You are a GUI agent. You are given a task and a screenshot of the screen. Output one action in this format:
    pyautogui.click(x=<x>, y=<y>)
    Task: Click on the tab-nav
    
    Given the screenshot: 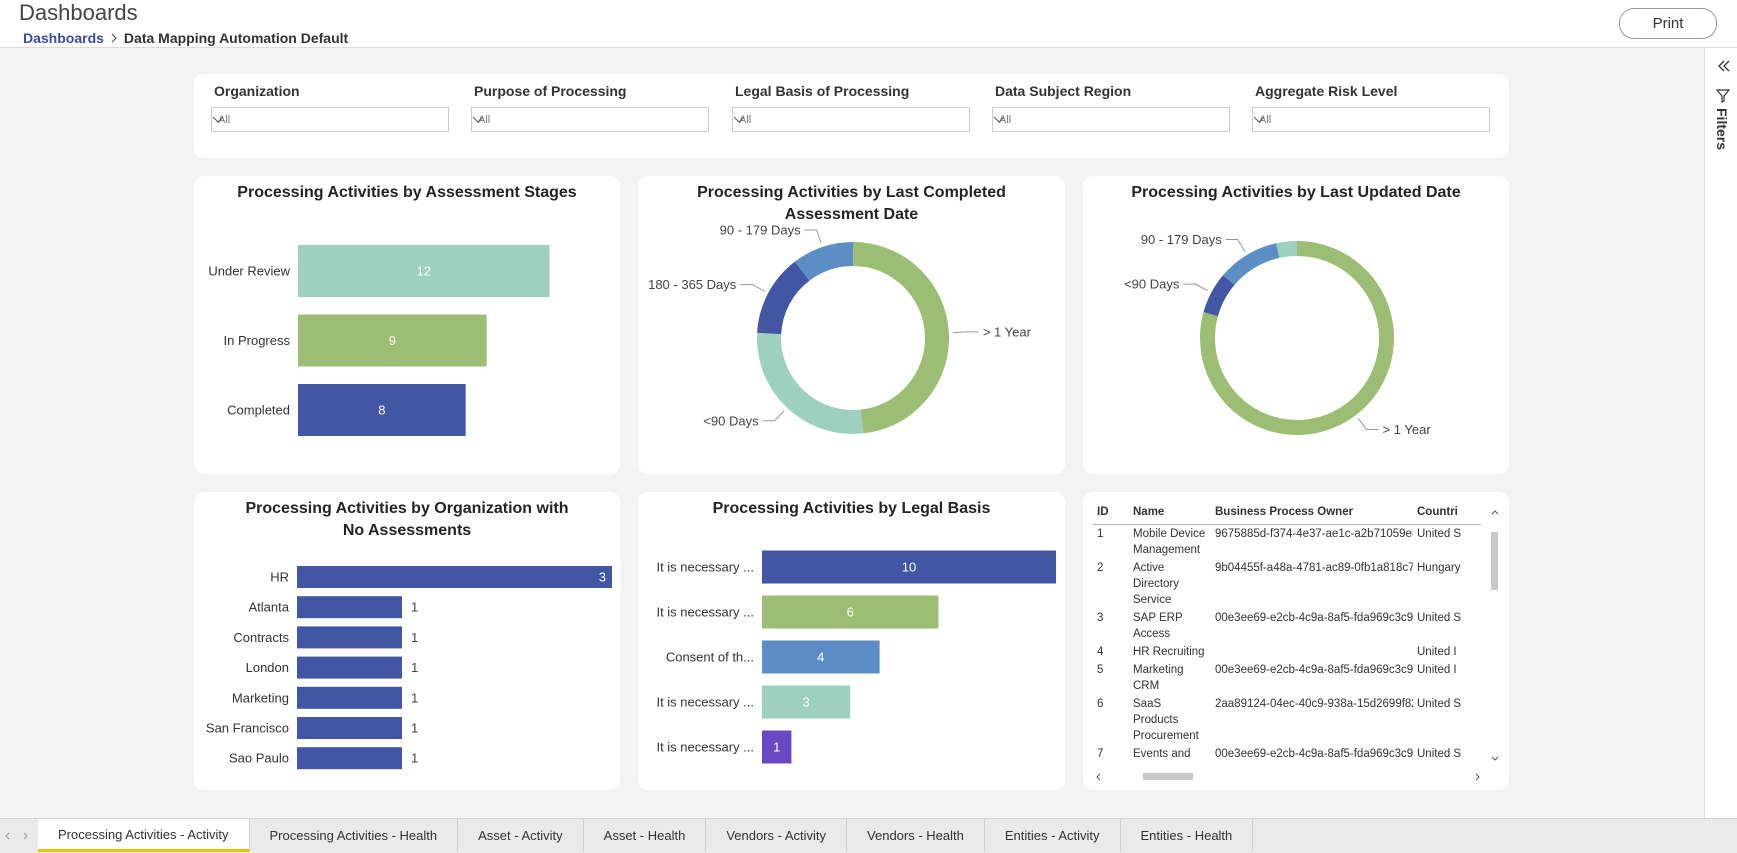 What is the action you would take?
    pyautogui.click(x=19, y=835)
    